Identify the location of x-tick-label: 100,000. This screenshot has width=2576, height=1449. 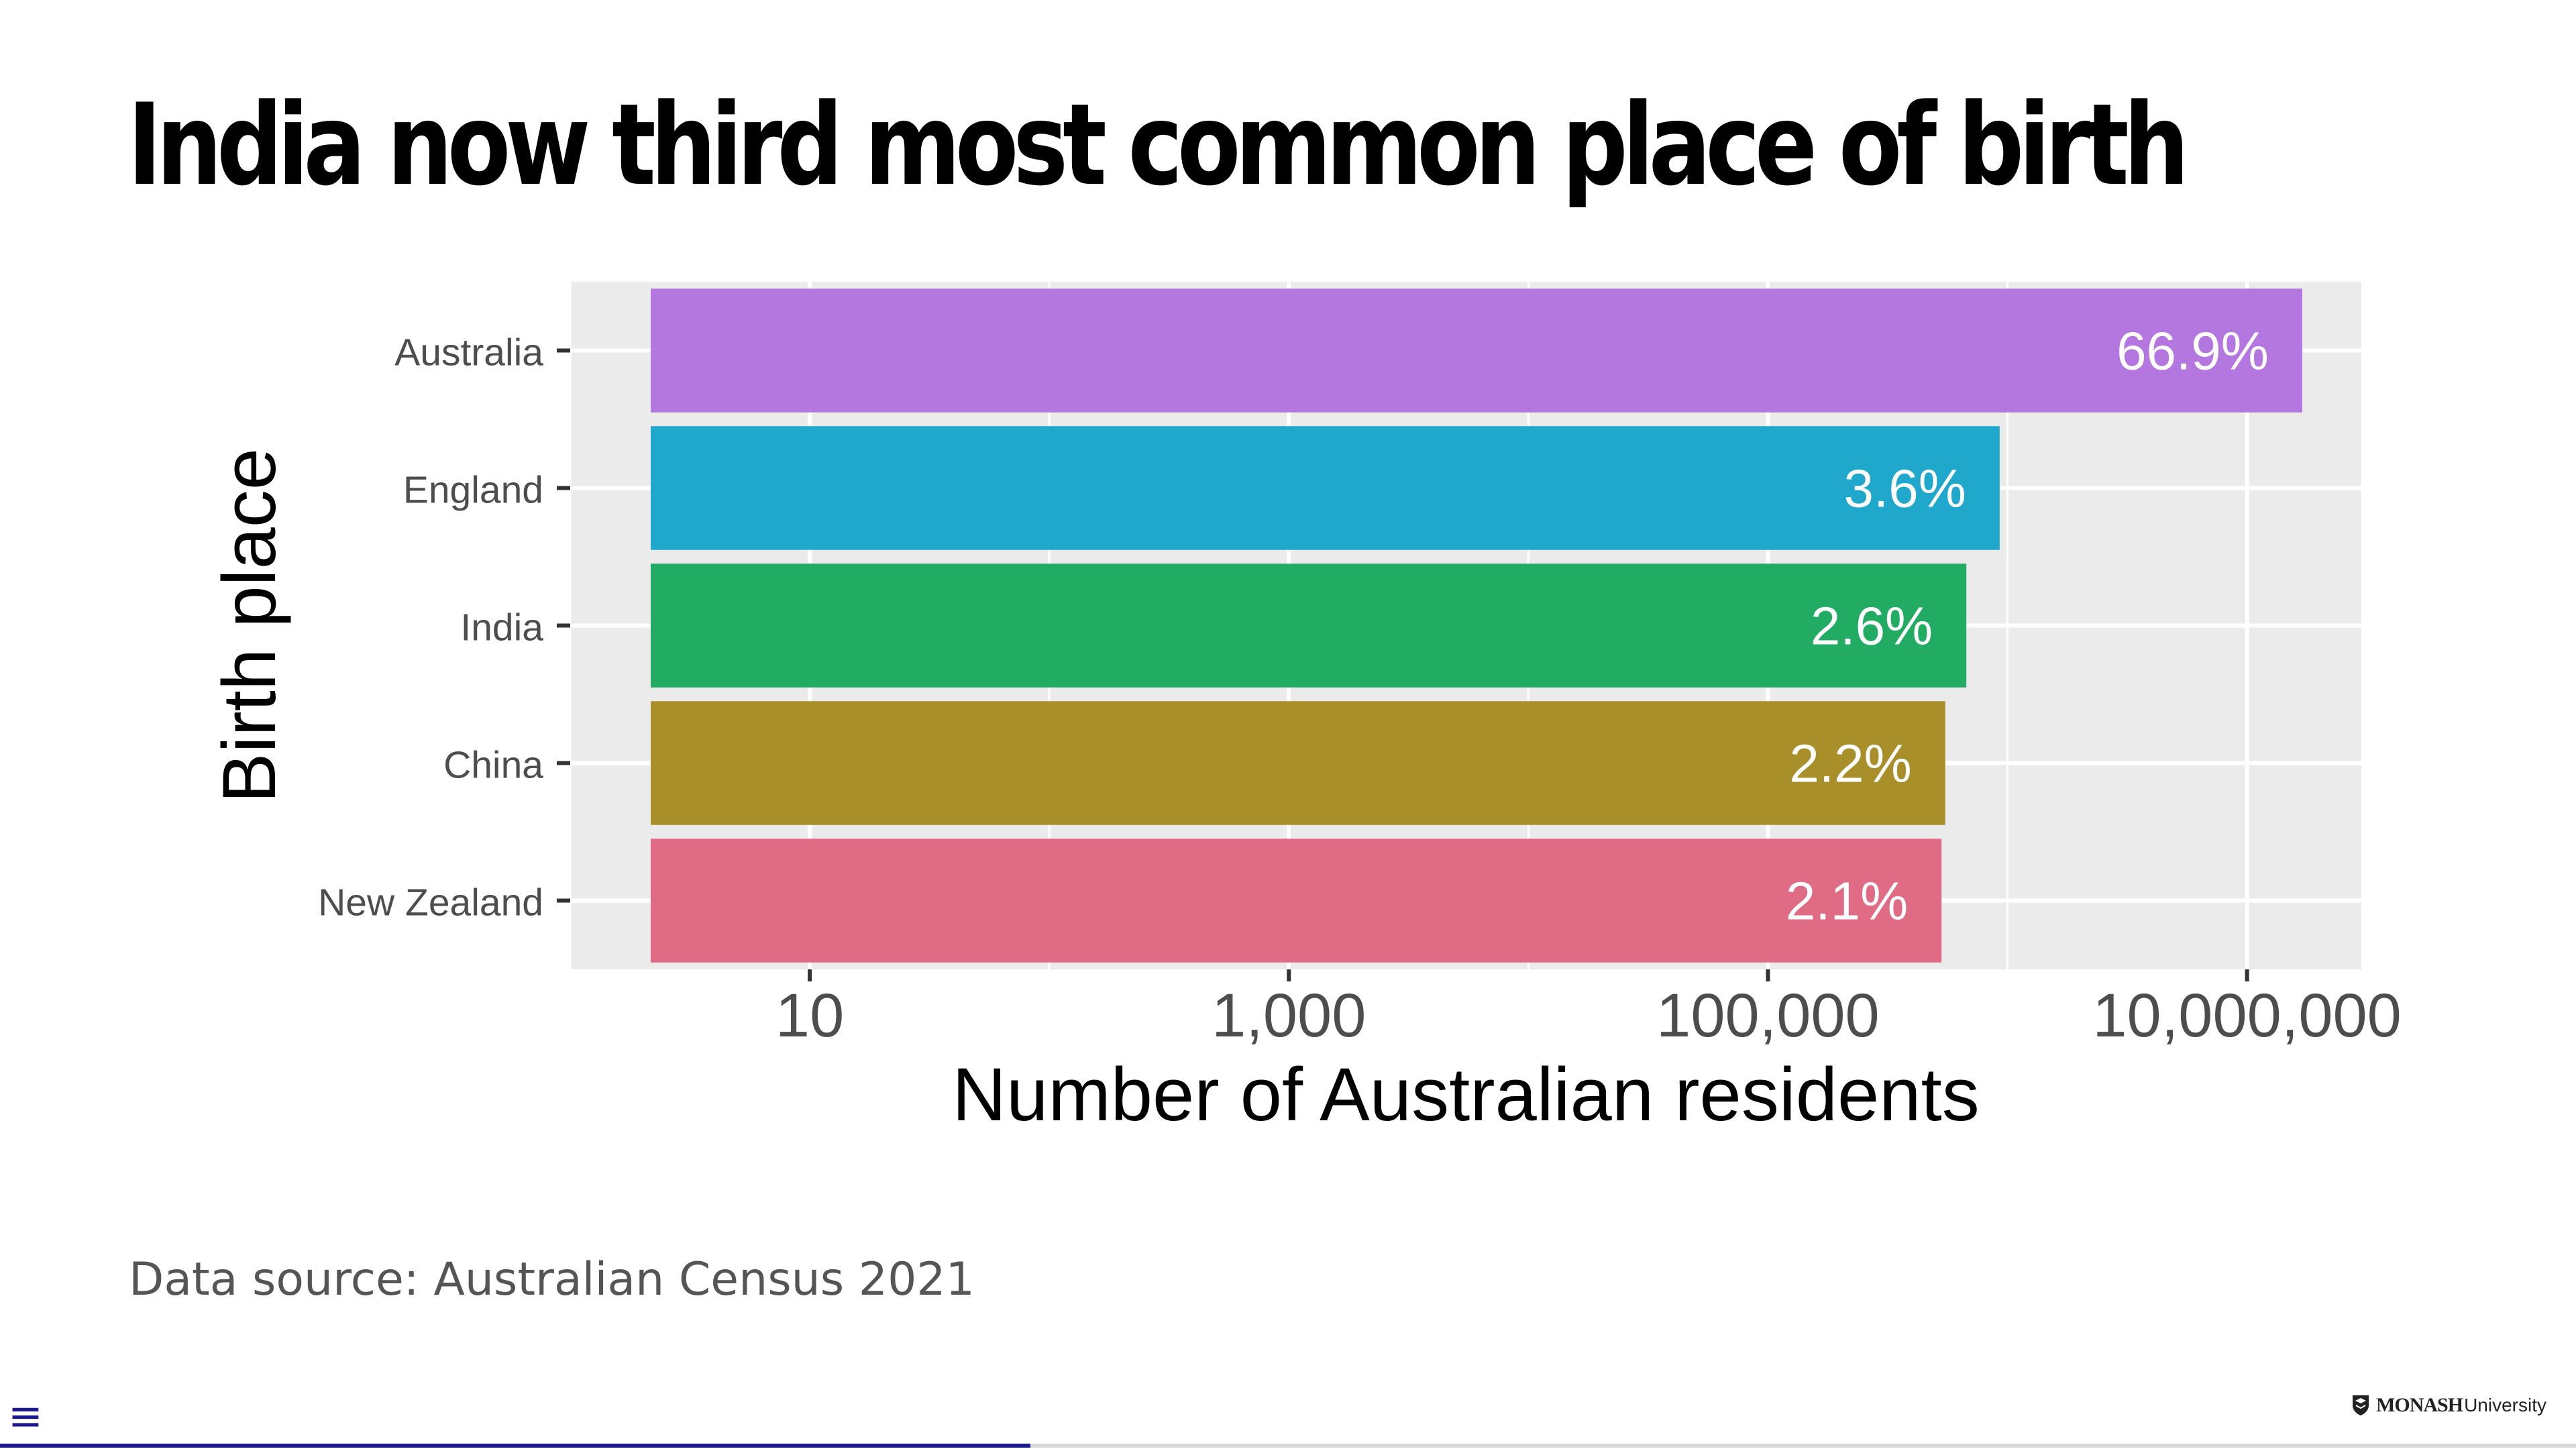
(1768, 1015).